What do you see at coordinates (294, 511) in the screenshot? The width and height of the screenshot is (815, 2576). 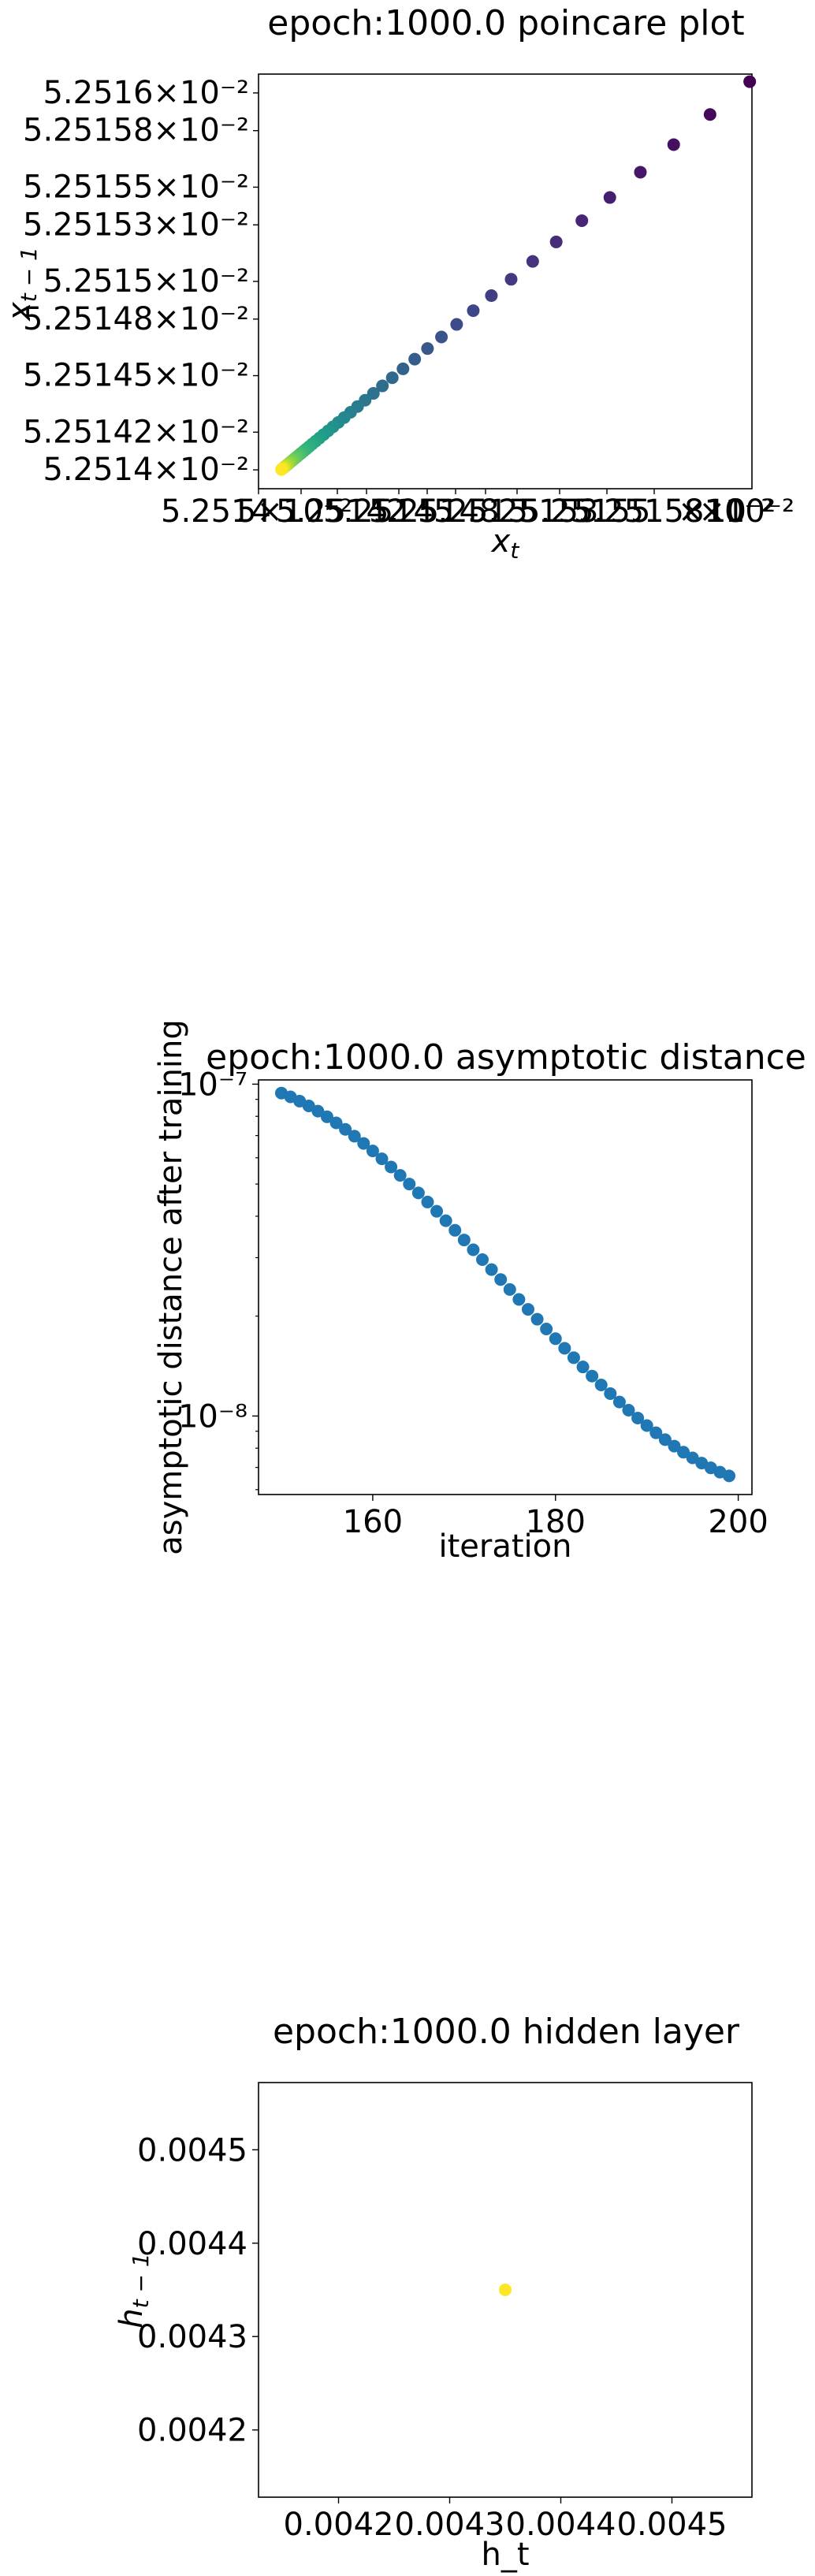 I see `poincare-x-tick-label: 5×10⁻²` at bounding box center [294, 511].